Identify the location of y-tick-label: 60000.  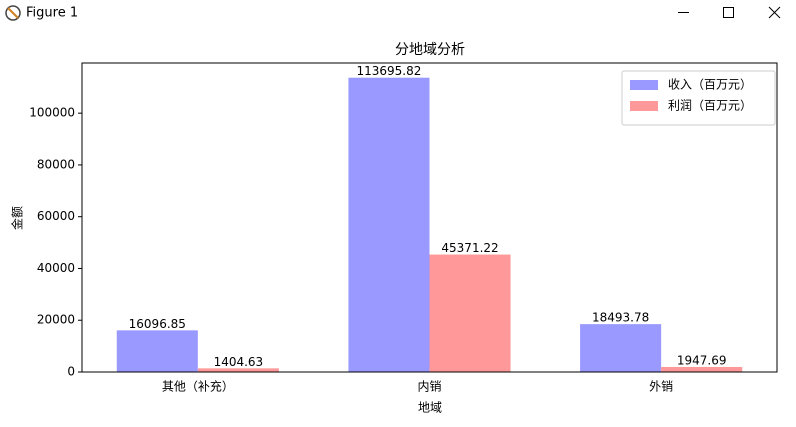
(56, 216).